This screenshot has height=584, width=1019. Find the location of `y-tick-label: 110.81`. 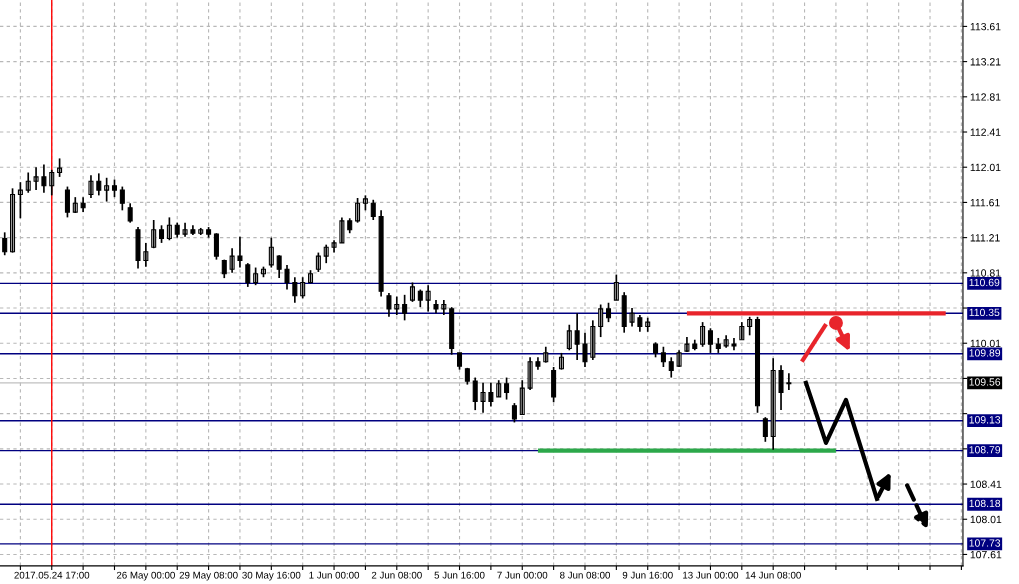

y-tick-label: 110.81 is located at coordinates (985, 273).